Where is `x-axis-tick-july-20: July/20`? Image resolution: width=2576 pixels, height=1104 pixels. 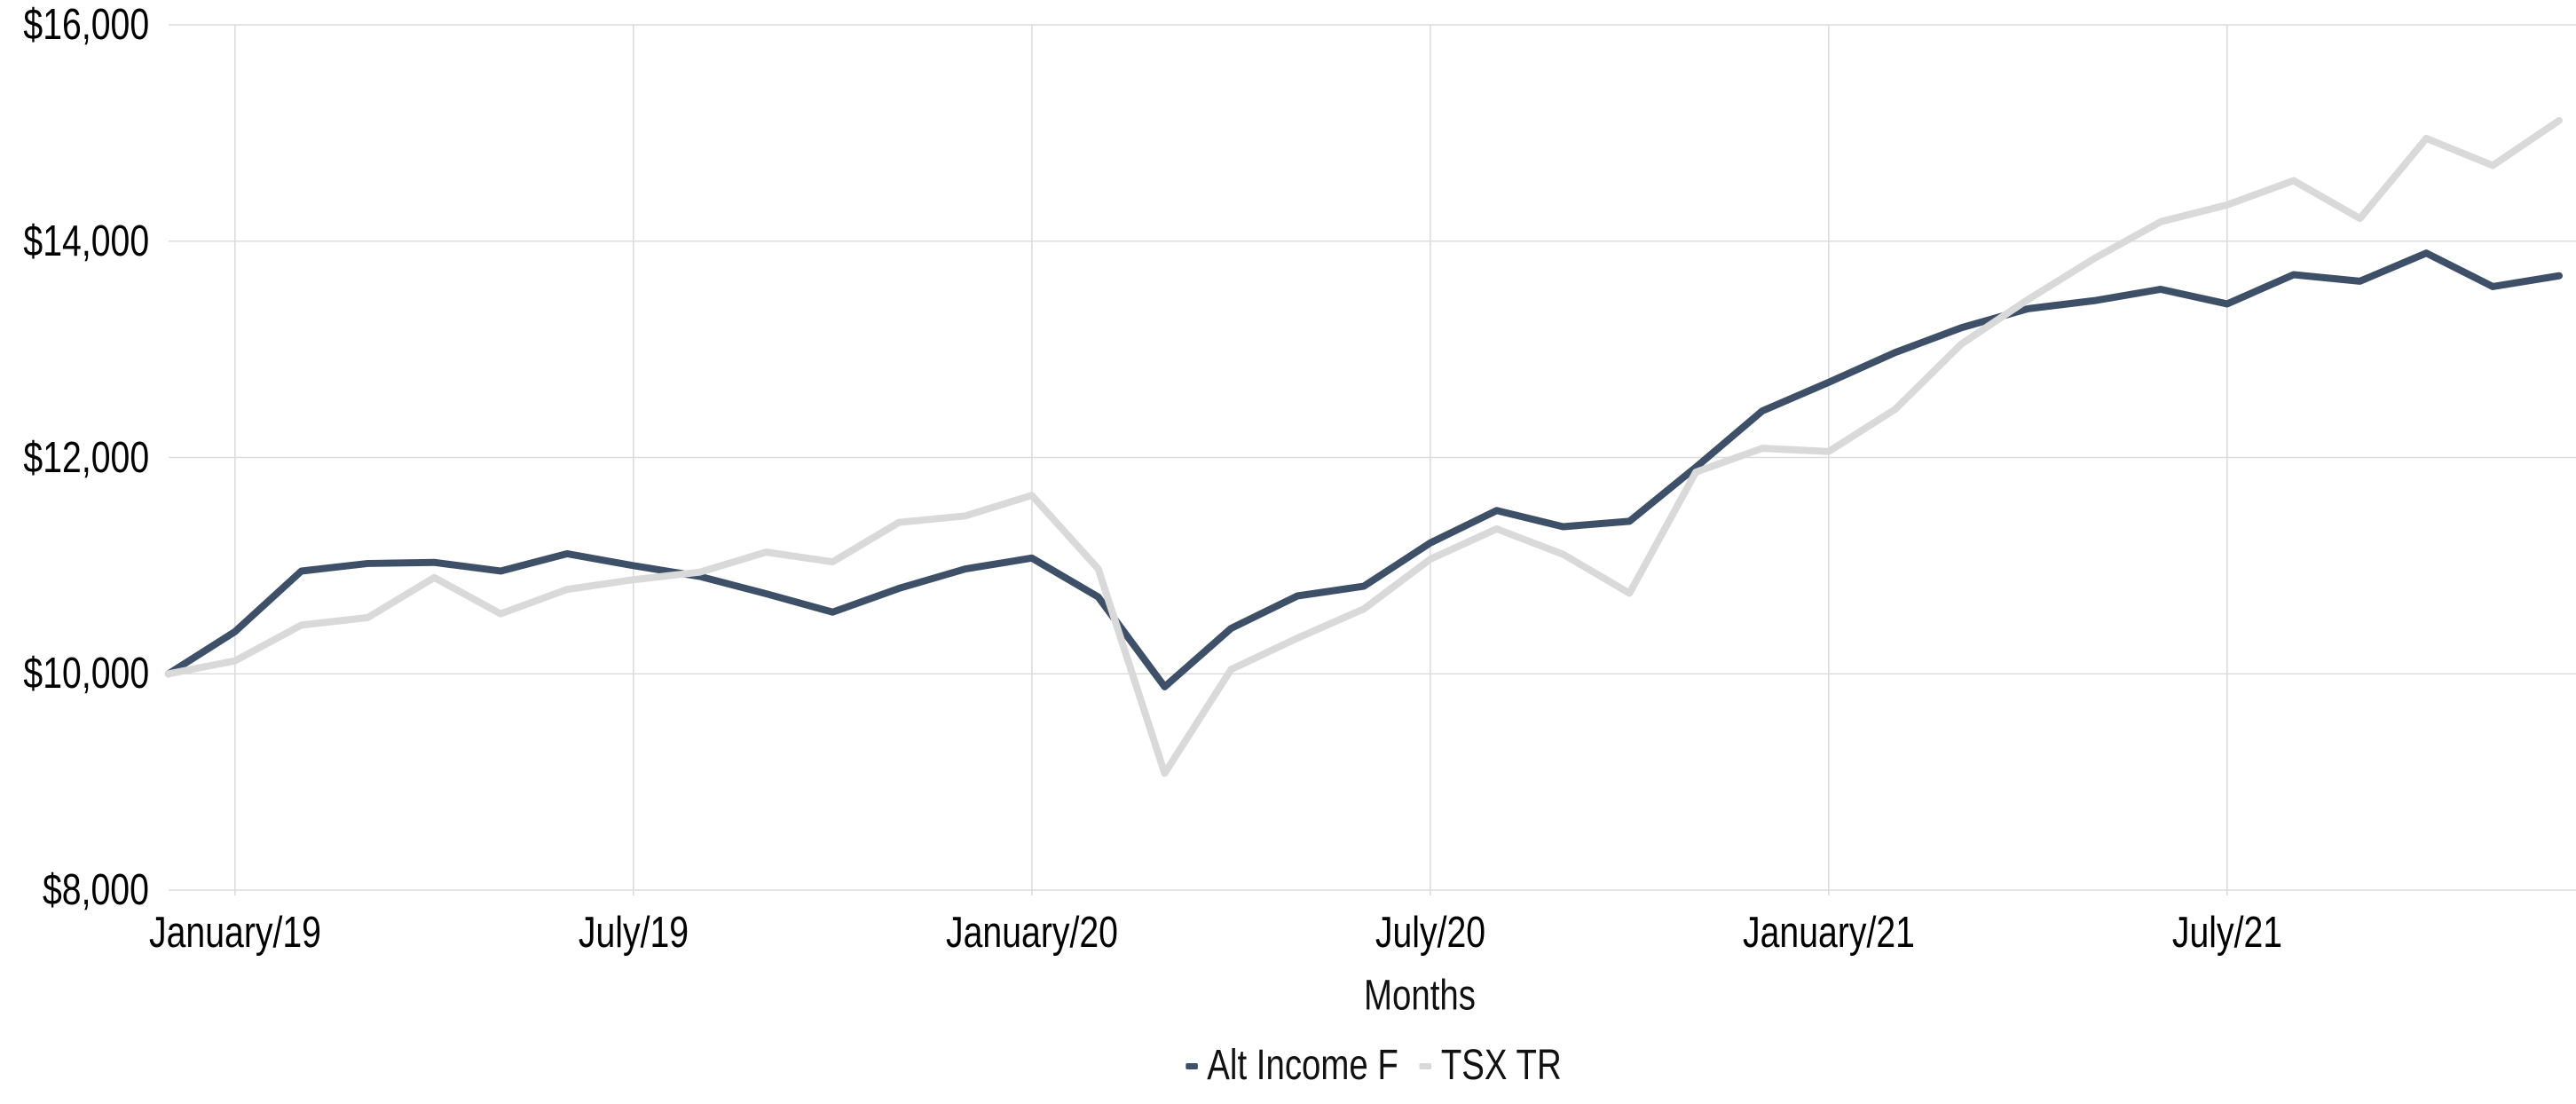 x-axis-tick-july-20: July/20 is located at coordinates (1430, 933).